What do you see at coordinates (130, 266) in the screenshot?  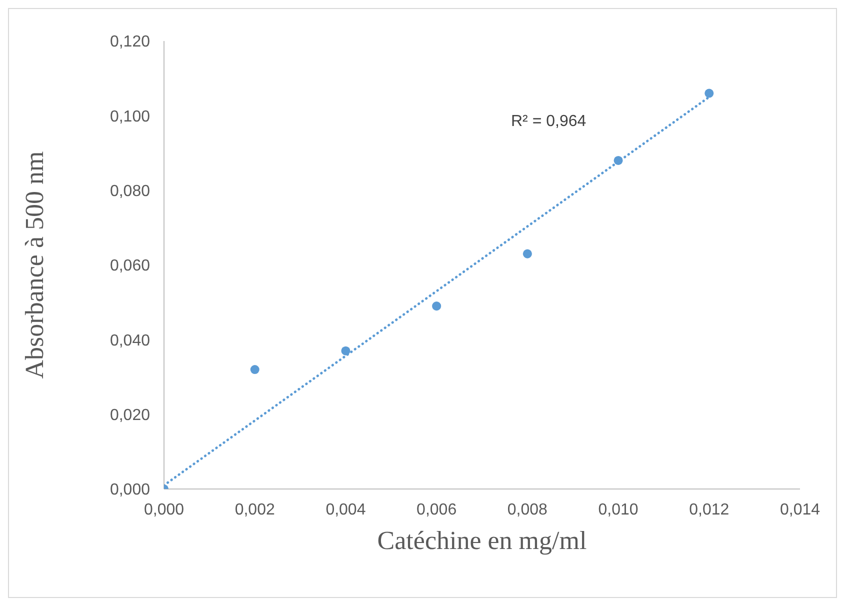 I see `y-tick-label: 0,060` at bounding box center [130, 266].